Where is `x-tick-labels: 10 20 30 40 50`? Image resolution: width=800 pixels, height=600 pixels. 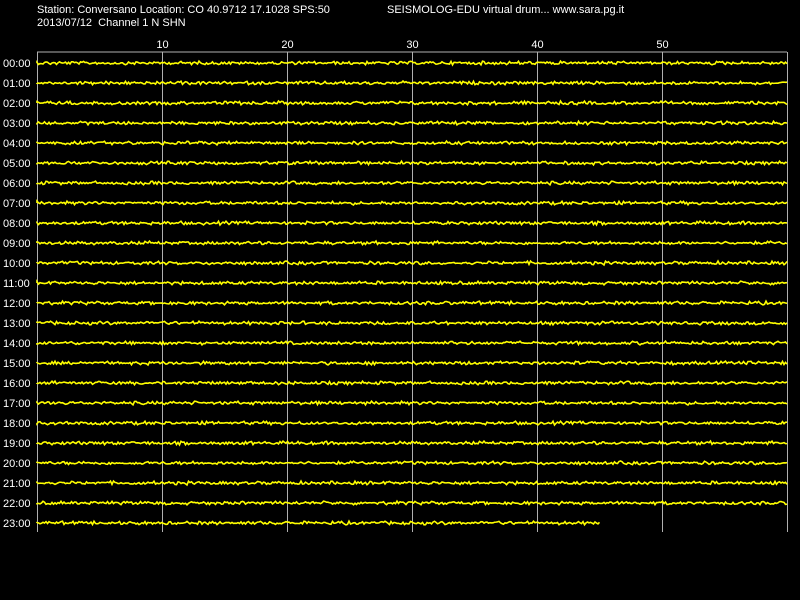
x-tick-labels: 10 20 30 40 50 is located at coordinates (412, 45).